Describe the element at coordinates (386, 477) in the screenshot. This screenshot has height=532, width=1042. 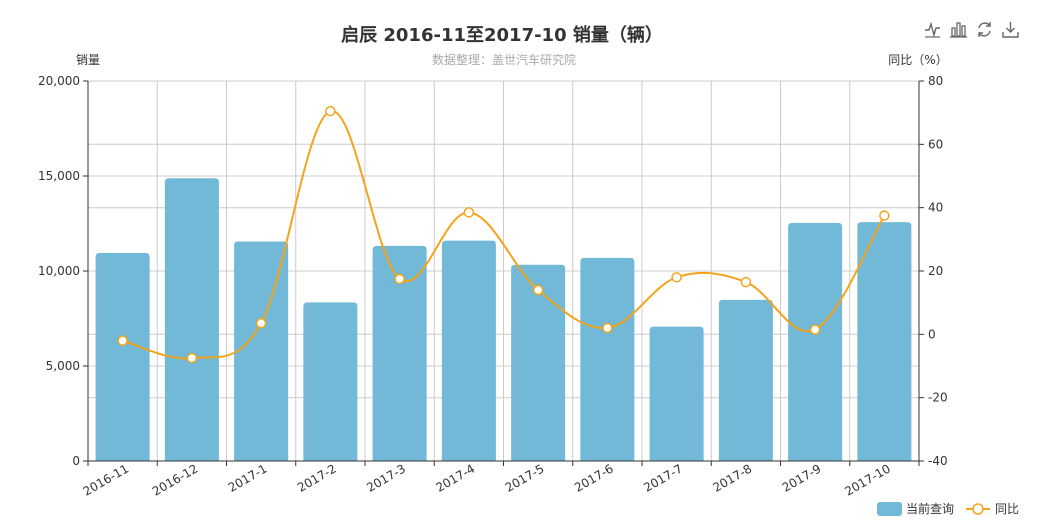
I see `x-tick-label: 2017-3` at that location.